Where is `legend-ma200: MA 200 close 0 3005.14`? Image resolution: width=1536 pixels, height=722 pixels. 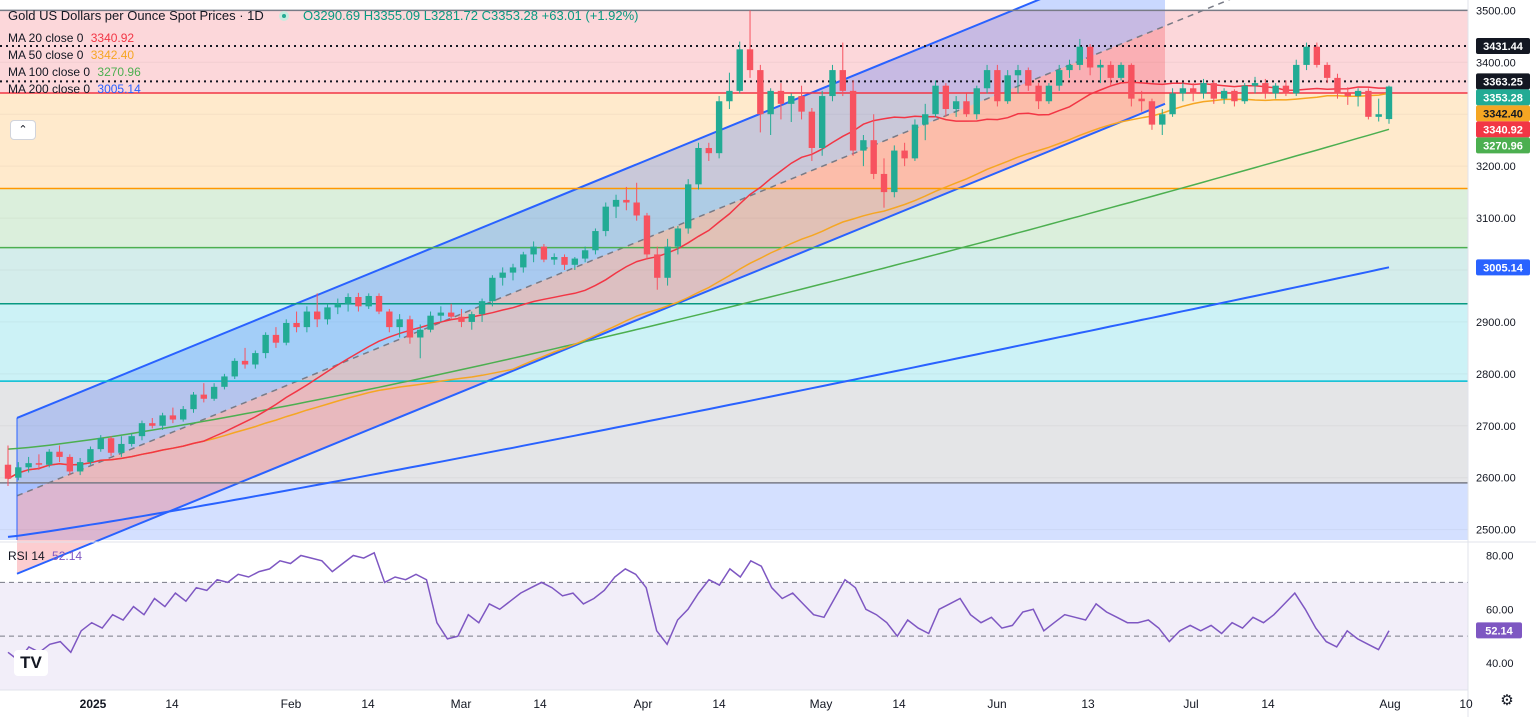
legend-ma200: MA 200 close 0 3005.14 is located at coordinates (74, 89).